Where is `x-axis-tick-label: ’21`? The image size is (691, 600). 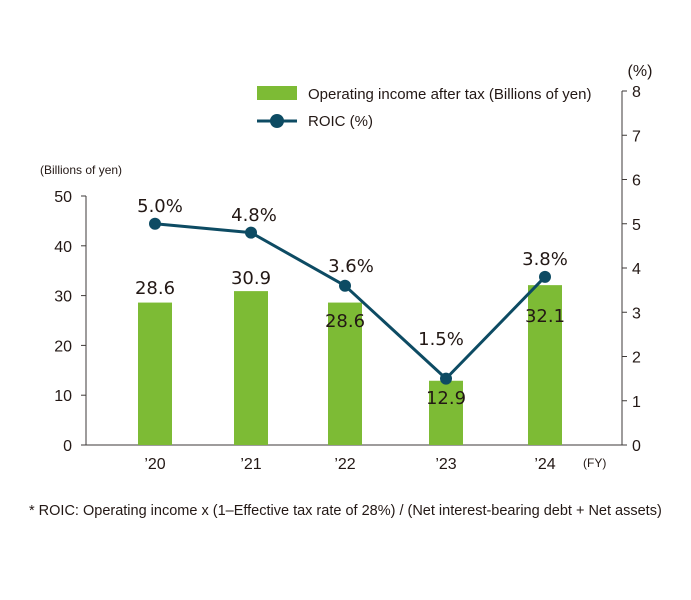
x-axis-tick-label: ’21 is located at coordinates (250, 464).